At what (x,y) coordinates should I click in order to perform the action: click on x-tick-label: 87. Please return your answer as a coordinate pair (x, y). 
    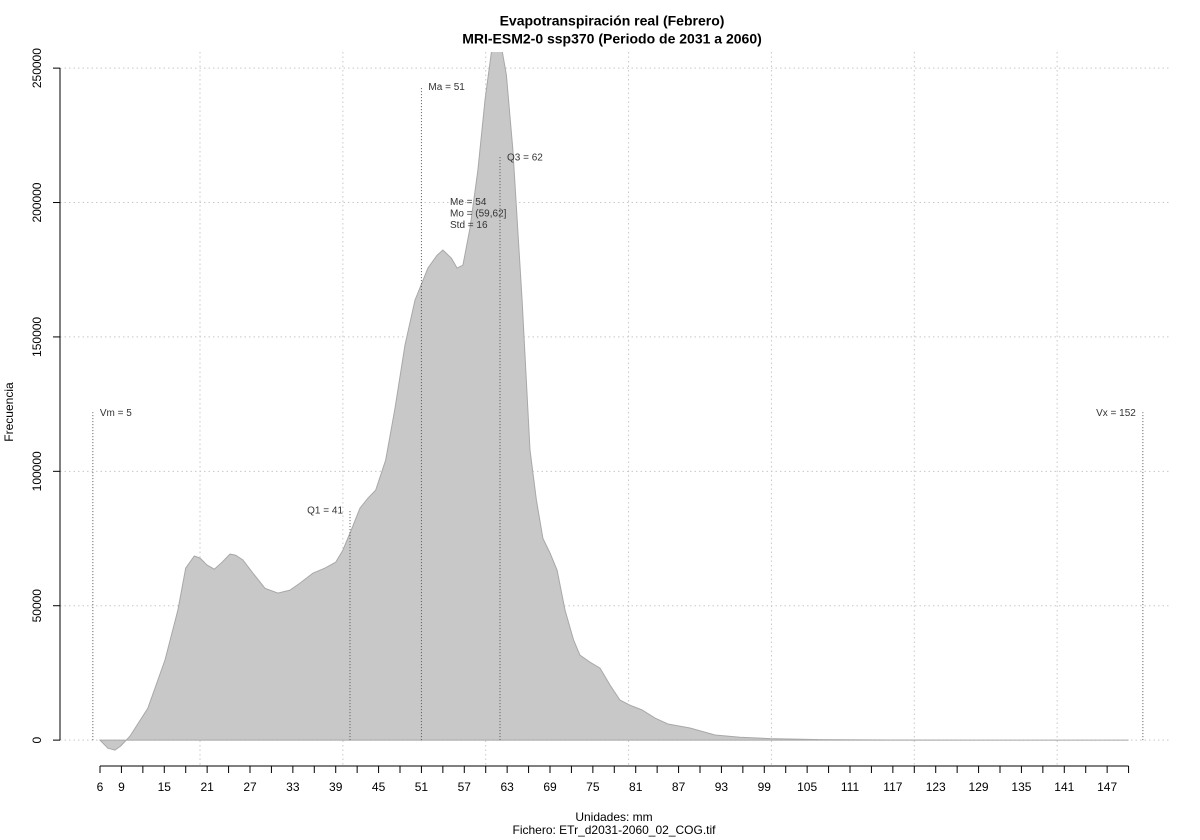
    Looking at the image, I should click on (679, 787).